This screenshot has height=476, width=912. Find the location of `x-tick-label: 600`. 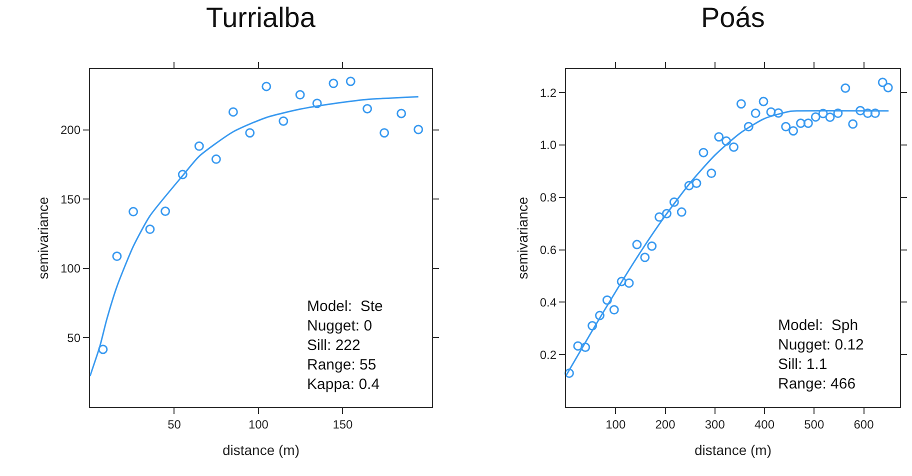

x-tick-label: 600 is located at coordinates (864, 425).